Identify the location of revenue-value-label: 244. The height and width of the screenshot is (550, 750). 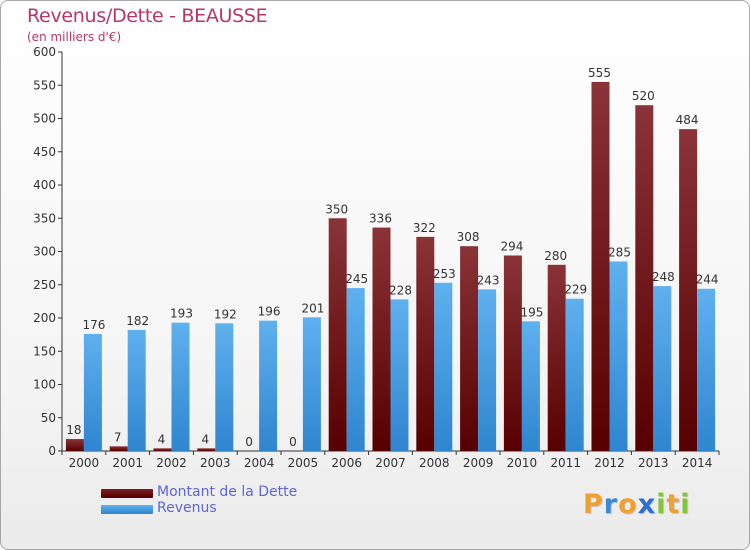
(707, 280).